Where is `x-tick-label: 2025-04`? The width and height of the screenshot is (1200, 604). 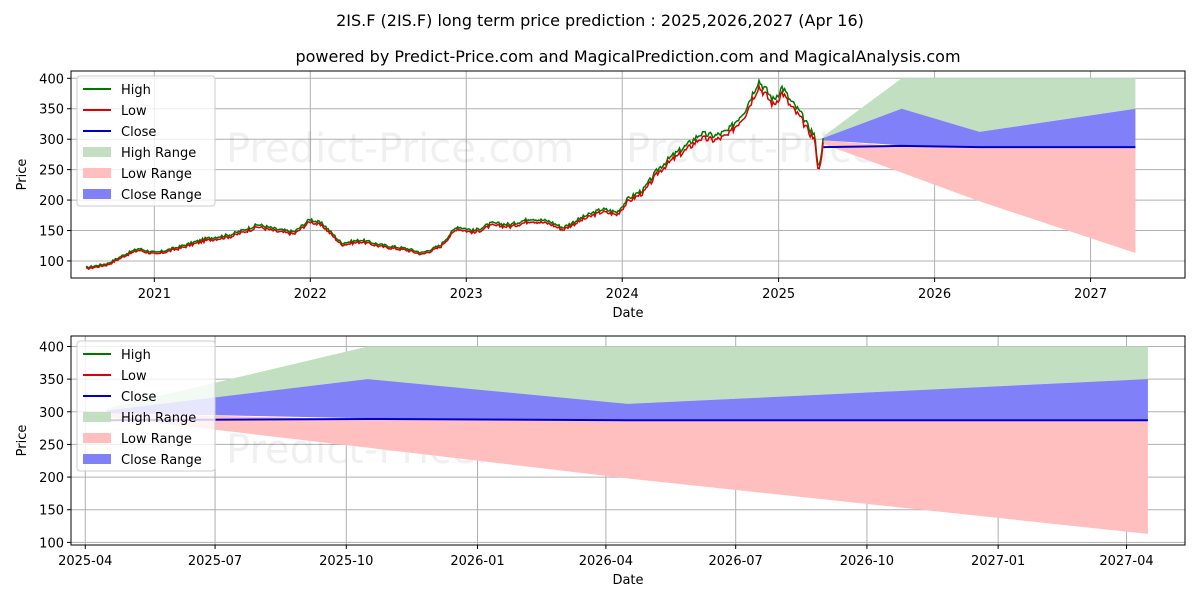
x-tick-label: 2025-04 is located at coordinates (85, 561).